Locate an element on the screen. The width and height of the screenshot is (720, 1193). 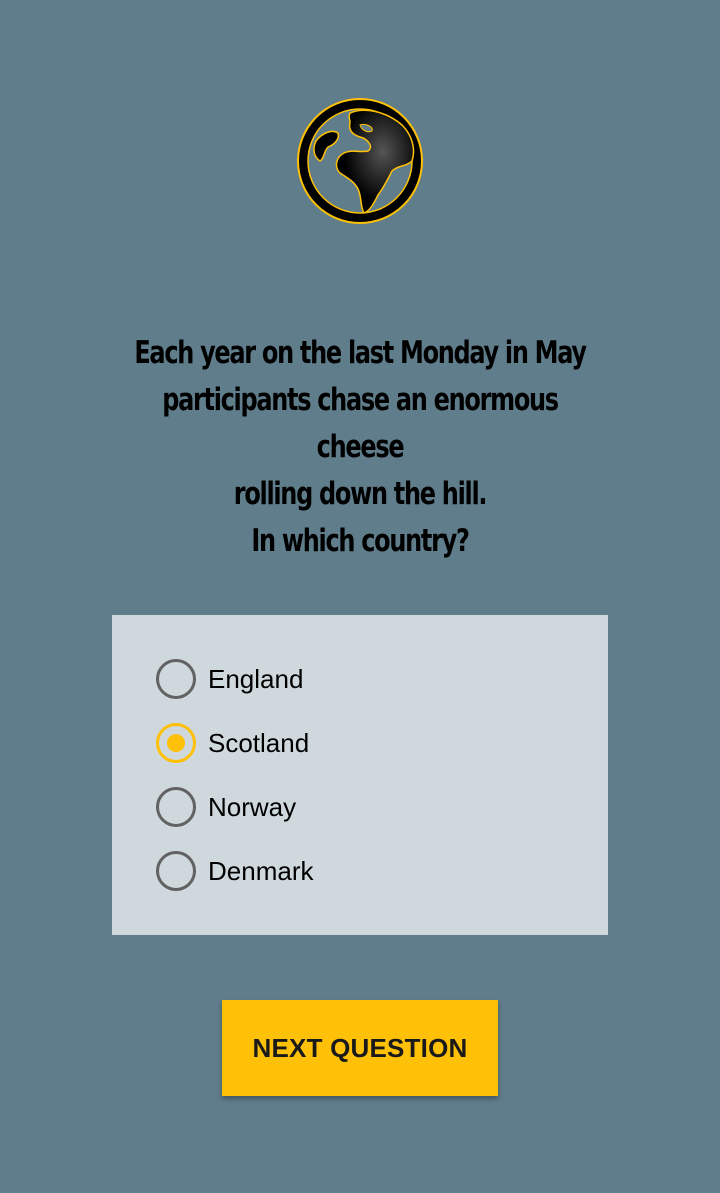
option-denmark: Denmark is located at coordinates (234, 871).